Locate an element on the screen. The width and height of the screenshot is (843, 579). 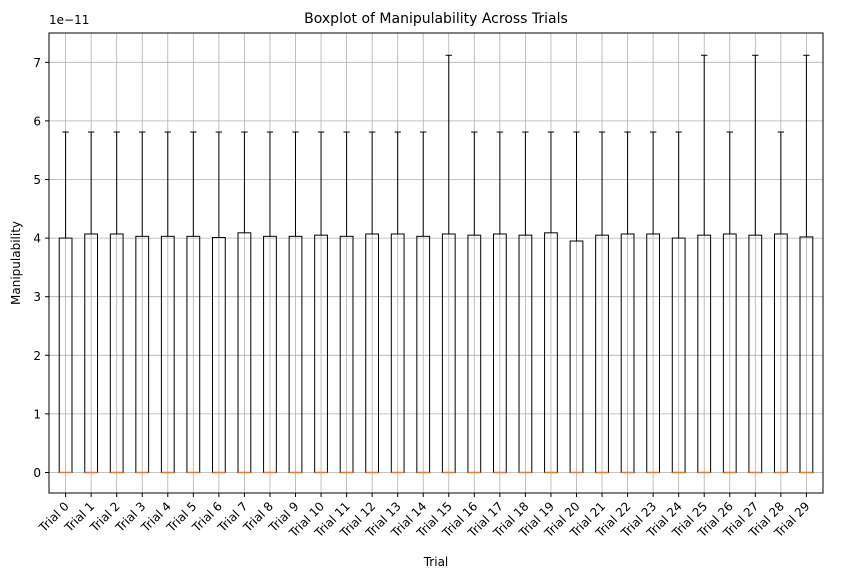
y-tick-label: 0 is located at coordinates (37, 473).